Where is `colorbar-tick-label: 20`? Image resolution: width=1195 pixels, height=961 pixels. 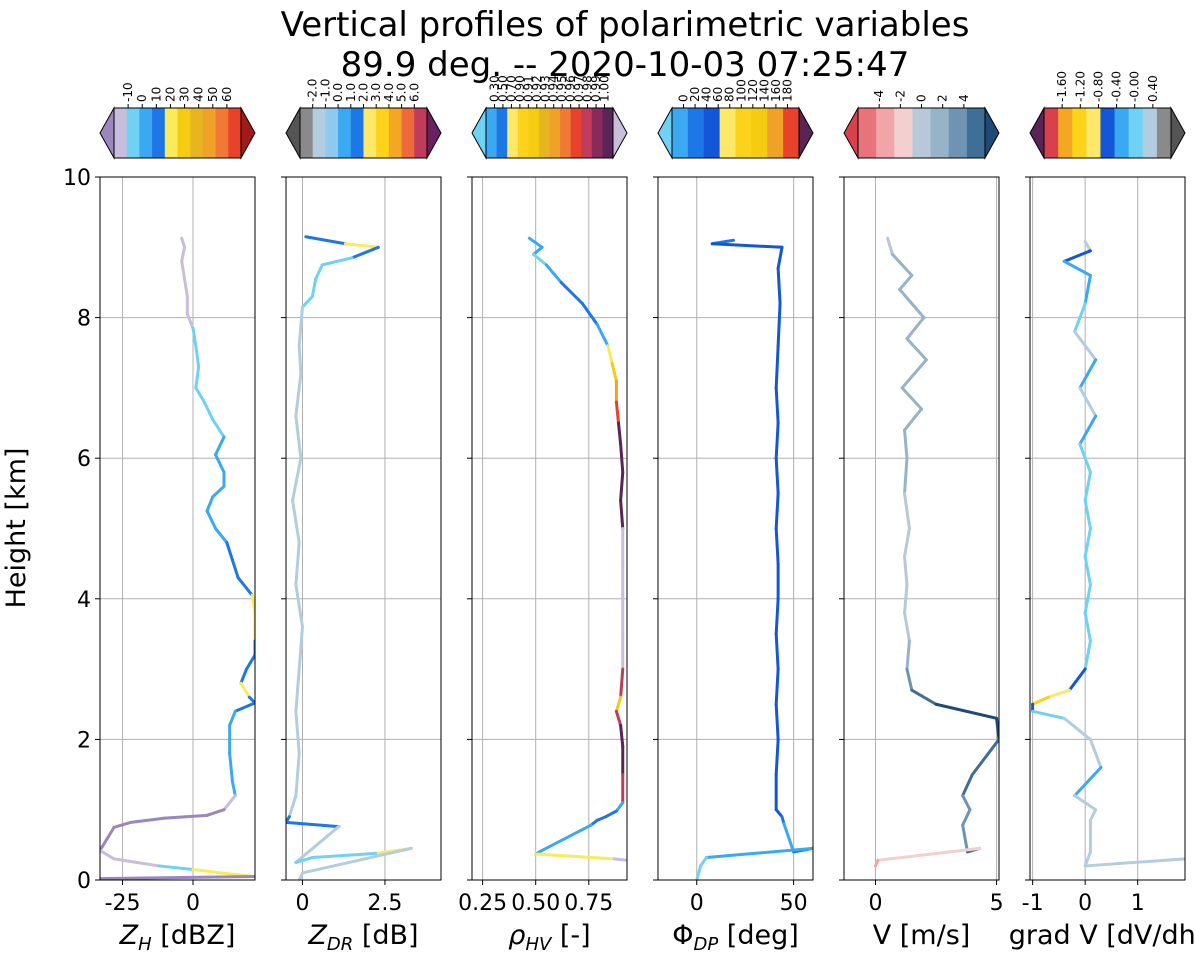 colorbar-tick-label: 20 is located at coordinates (695, 94).